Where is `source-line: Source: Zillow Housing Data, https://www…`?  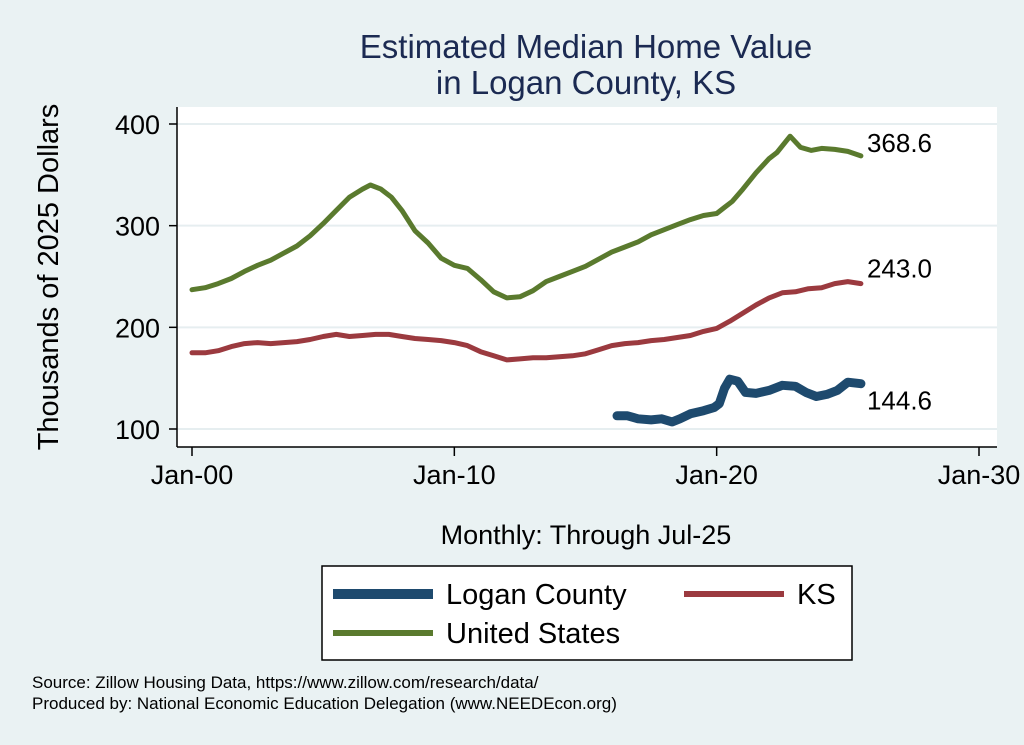 source-line: Source: Zillow Housing Data, https://www… is located at coordinates (285, 682).